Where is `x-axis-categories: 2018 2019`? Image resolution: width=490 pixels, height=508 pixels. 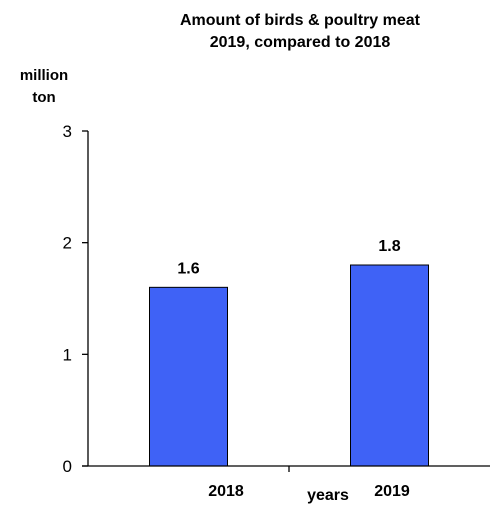 x-axis-categories: 2018 2019 is located at coordinates (309, 491).